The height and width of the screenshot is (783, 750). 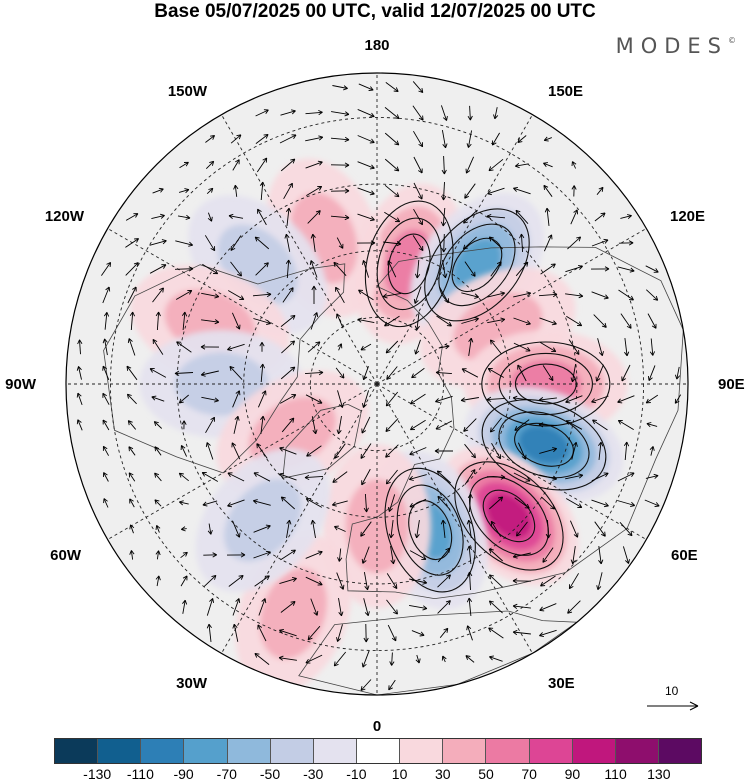 I want to click on colorbar-tick-label: -130, so click(x=97, y=774).